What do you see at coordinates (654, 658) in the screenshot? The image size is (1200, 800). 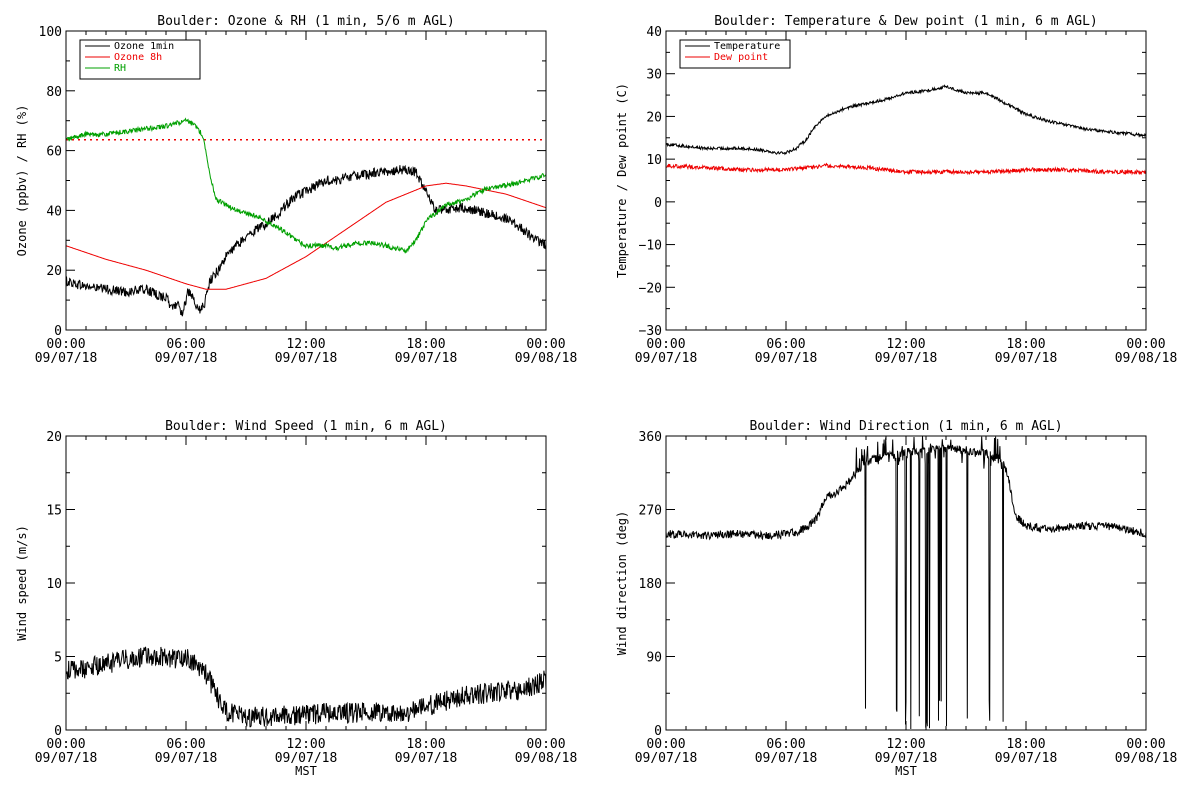 I see `y-tick-label: 90` at bounding box center [654, 658].